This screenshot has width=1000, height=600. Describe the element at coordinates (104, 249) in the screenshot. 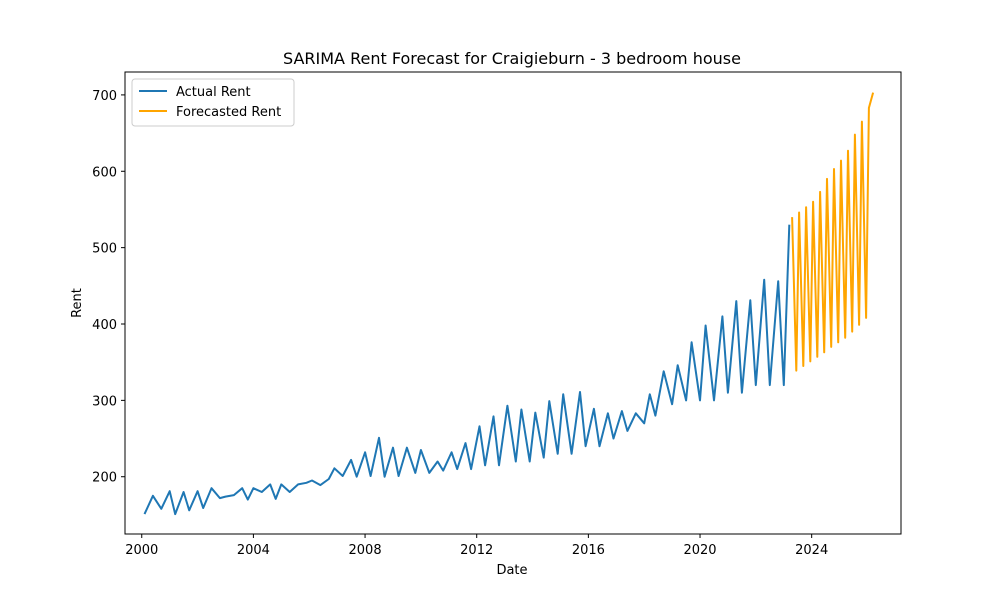

I see `y-tick-label: 500` at that location.